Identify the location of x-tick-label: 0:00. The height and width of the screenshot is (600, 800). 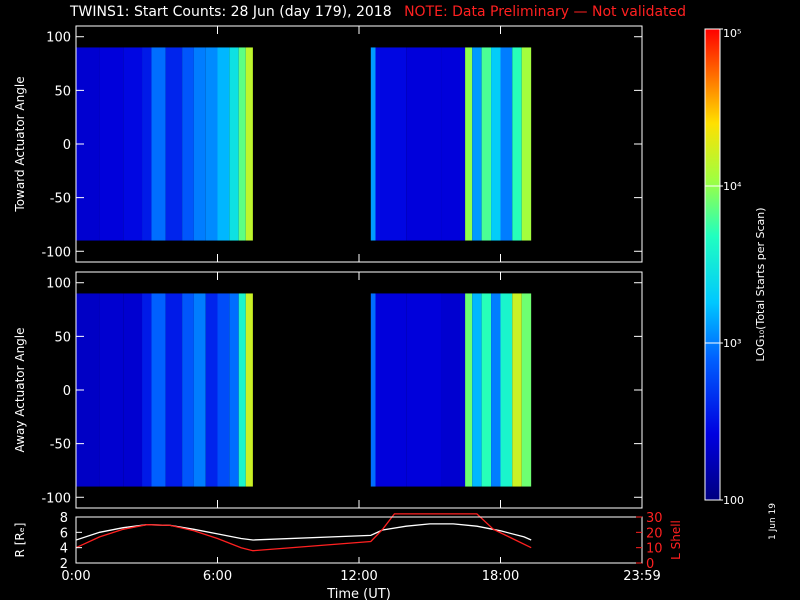
(75, 576).